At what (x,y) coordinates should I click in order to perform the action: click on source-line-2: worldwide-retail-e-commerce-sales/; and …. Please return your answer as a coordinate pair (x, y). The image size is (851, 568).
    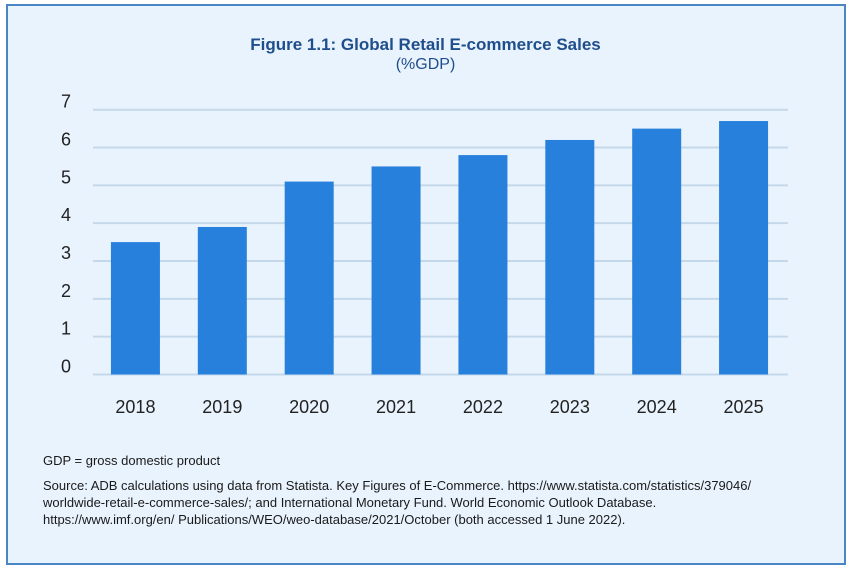
    Looking at the image, I should click on (350, 502).